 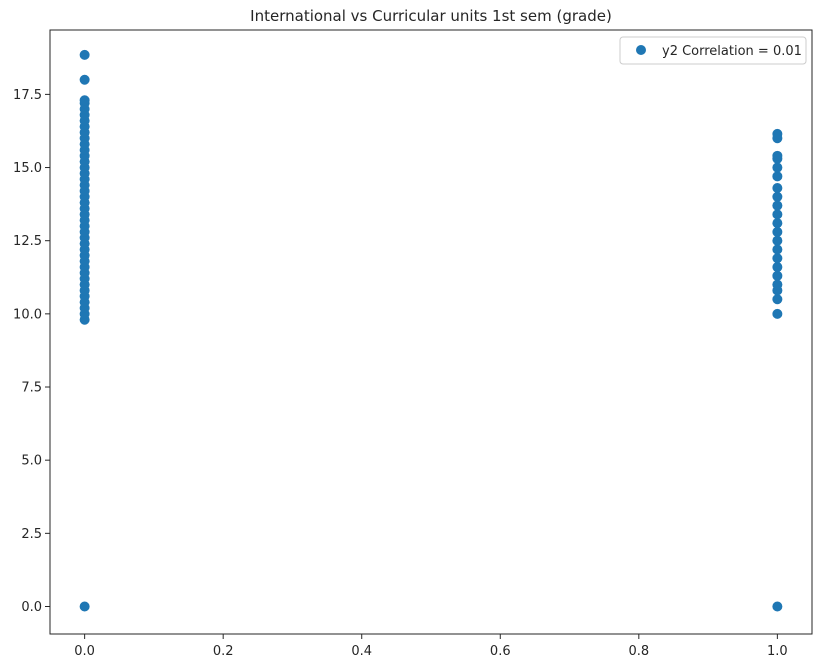 What do you see at coordinates (27, 168) in the screenshot?
I see `y-tick-label: 15.0` at bounding box center [27, 168].